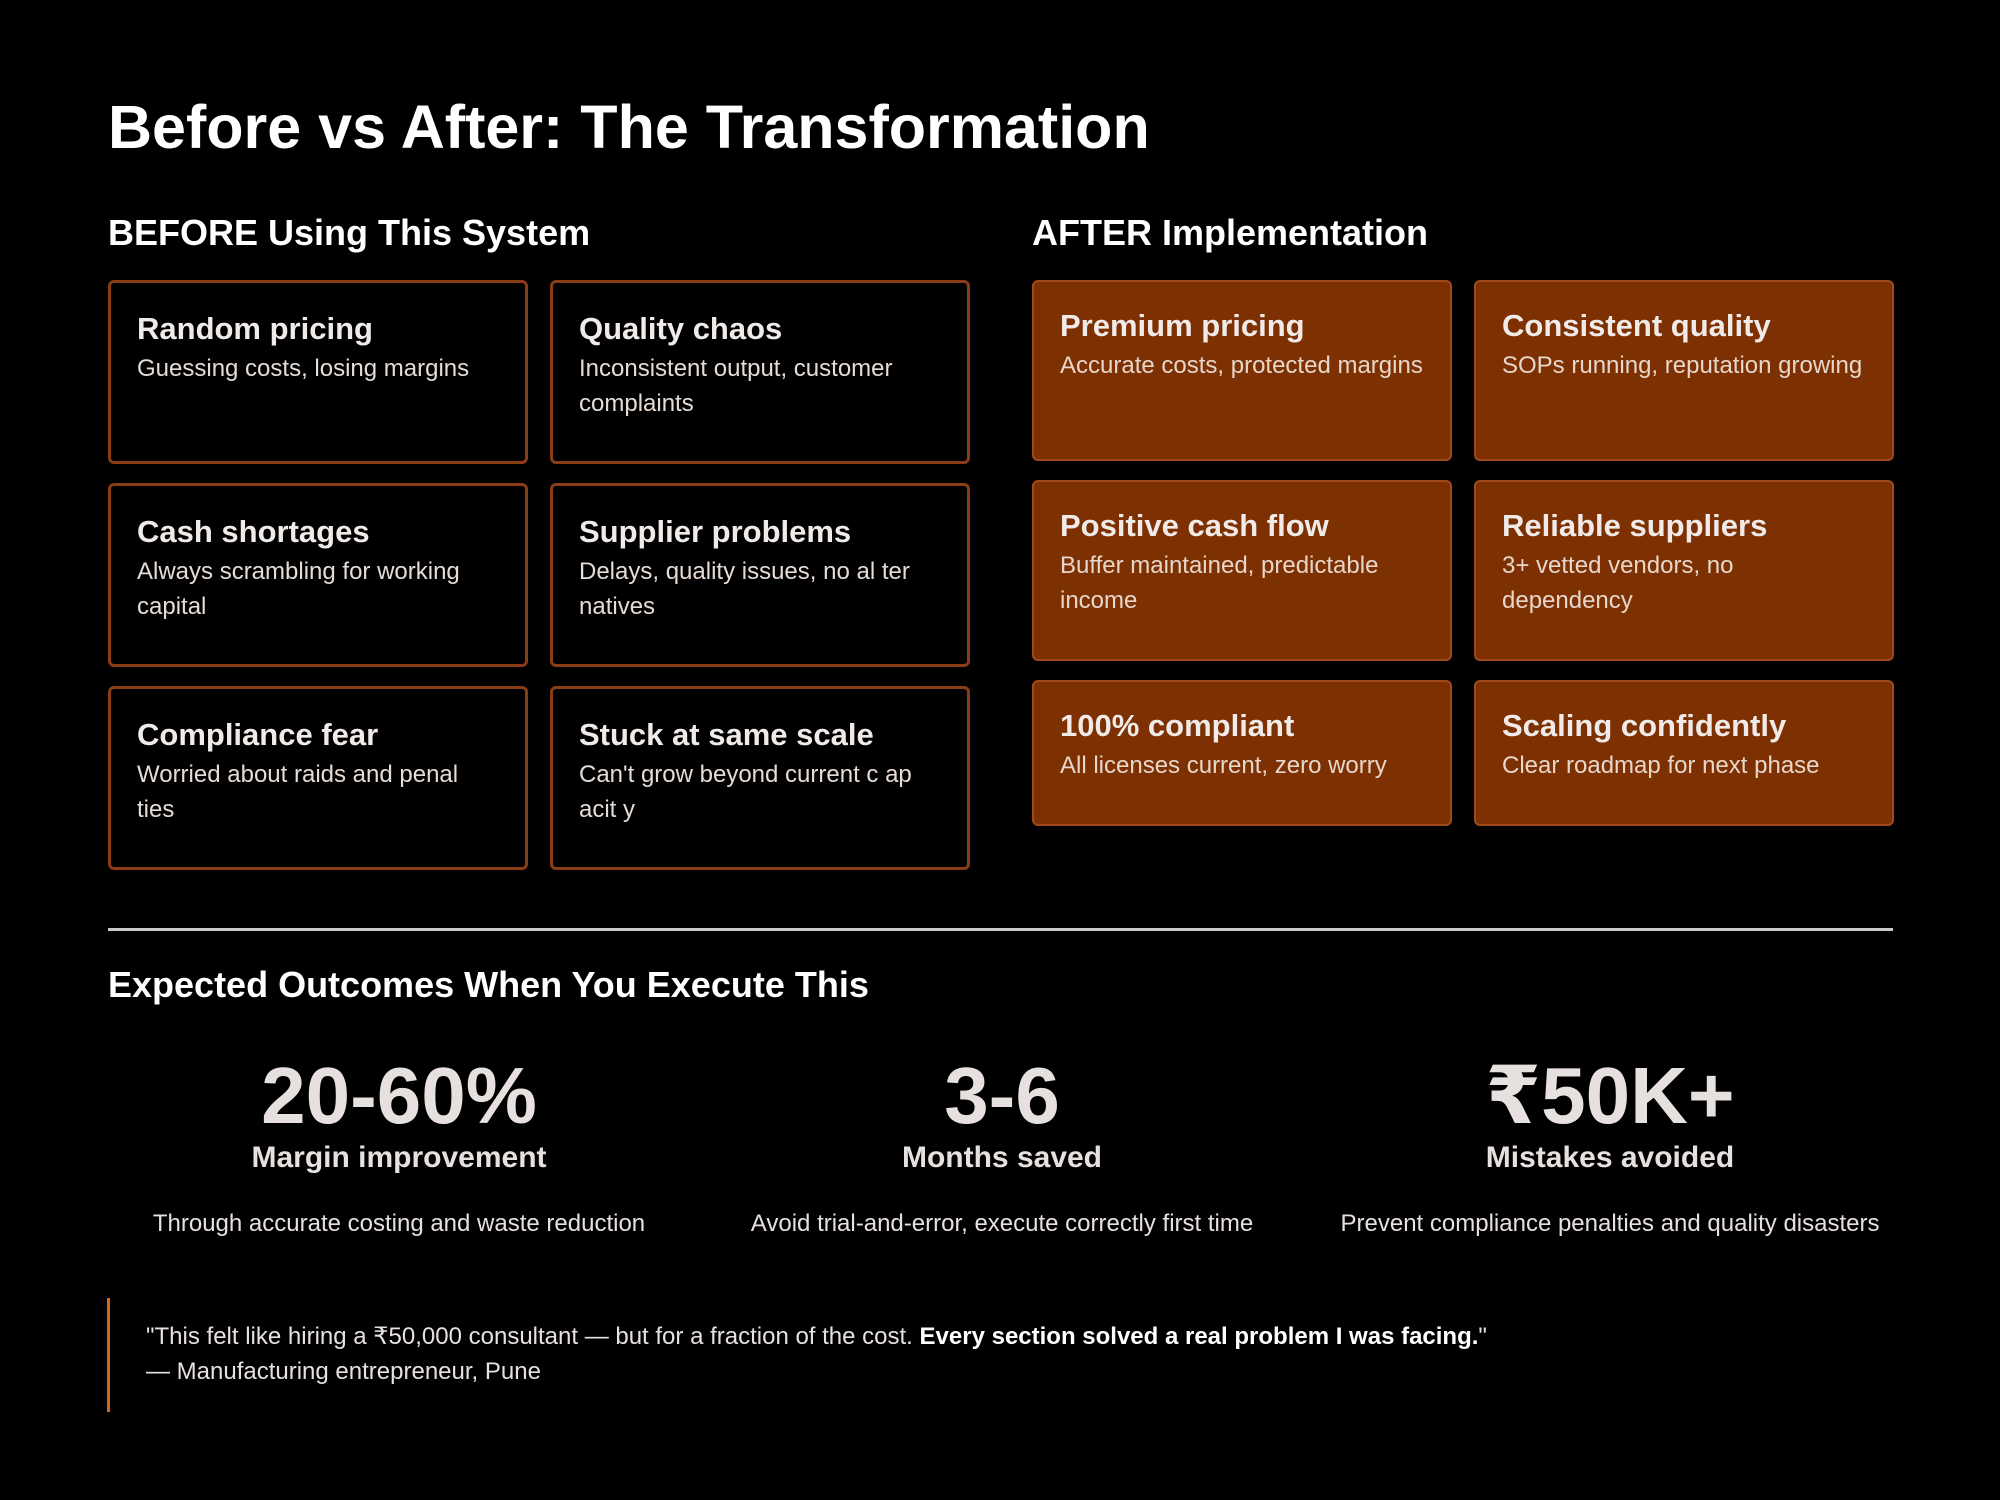 Image resolution: width=2000 pixels, height=1500 pixels. I want to click on card-title: Compliance fear, so click(258, 734).